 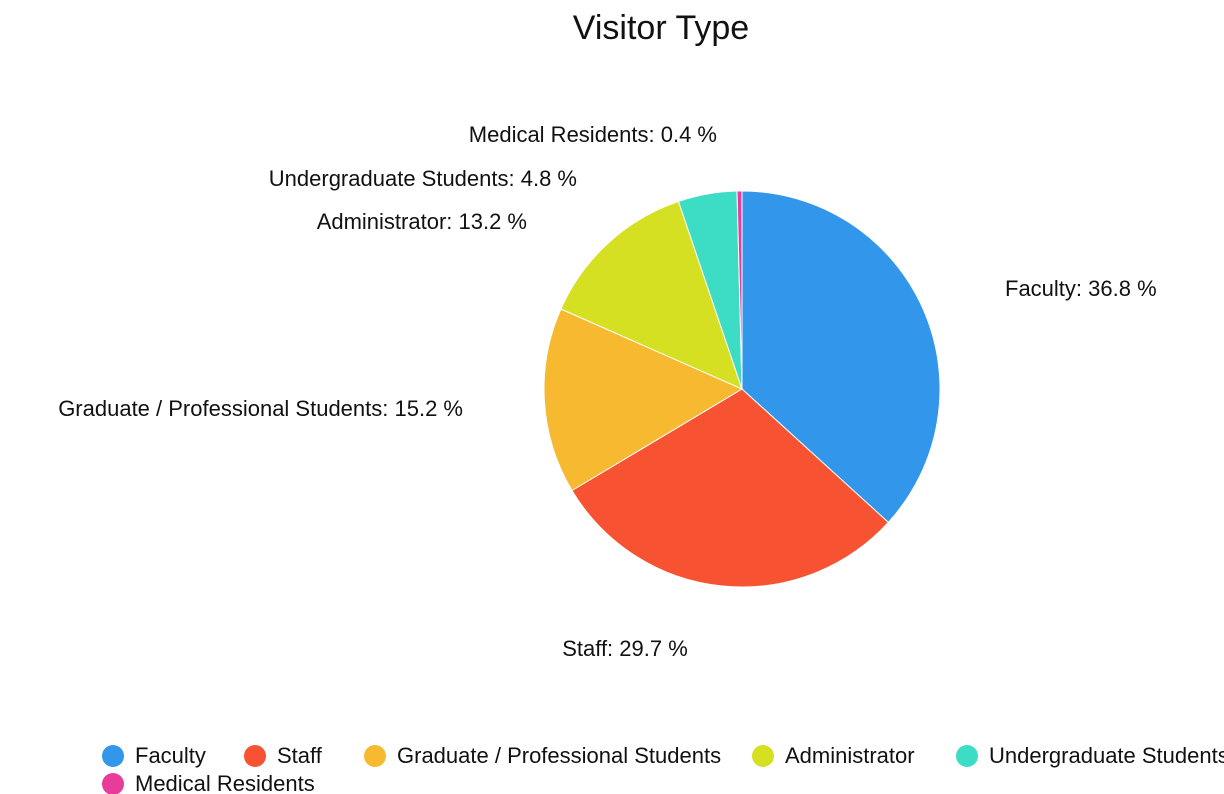 I want to click on legend-label: Faculty, so click(x=170, y=755).